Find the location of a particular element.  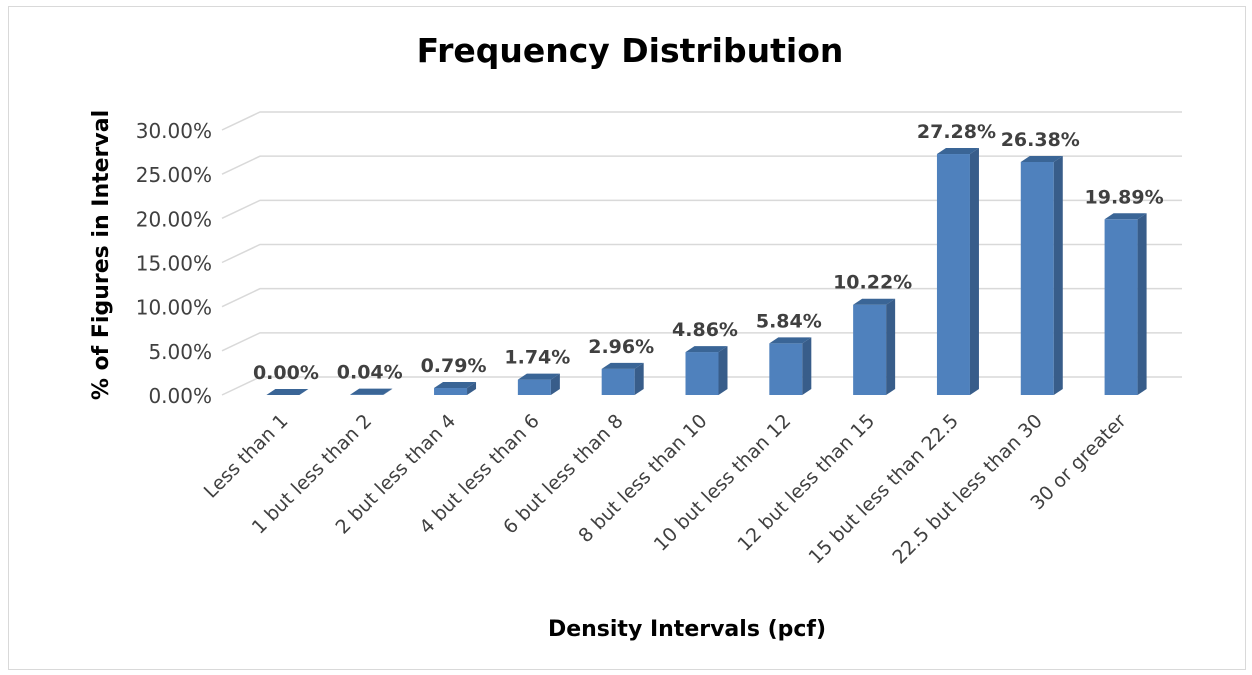

data-label: 5.84% is located at coordinates (789, 321).